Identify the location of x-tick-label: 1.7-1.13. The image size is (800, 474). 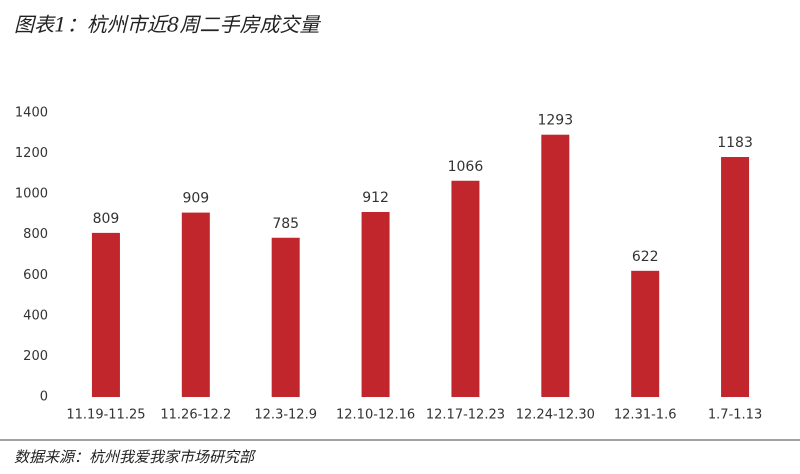
(735, 415).